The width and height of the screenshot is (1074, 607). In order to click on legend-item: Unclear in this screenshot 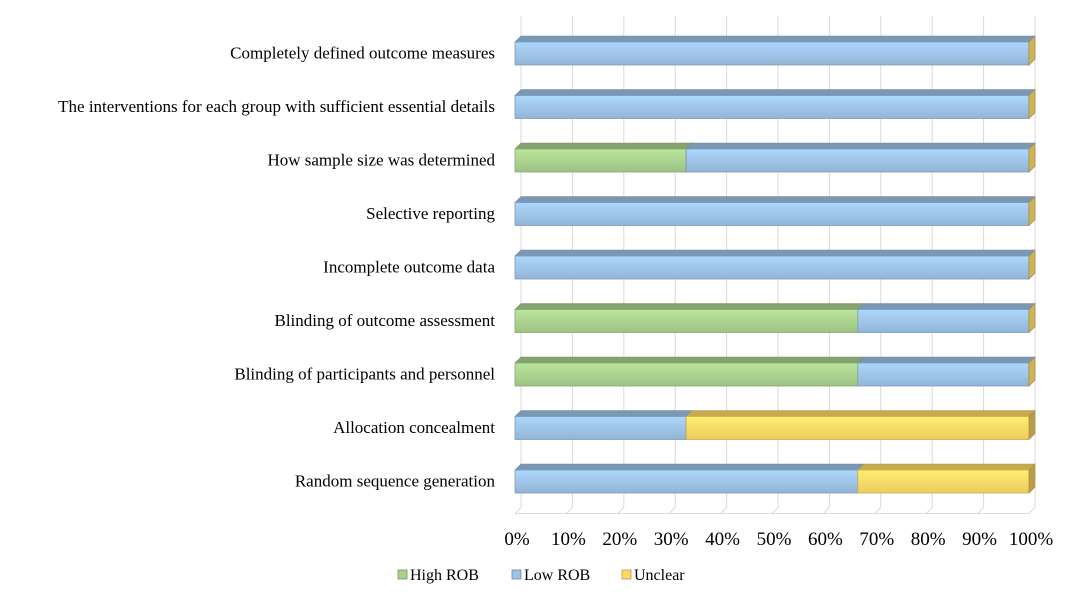, I will do `click(653, 575)`.